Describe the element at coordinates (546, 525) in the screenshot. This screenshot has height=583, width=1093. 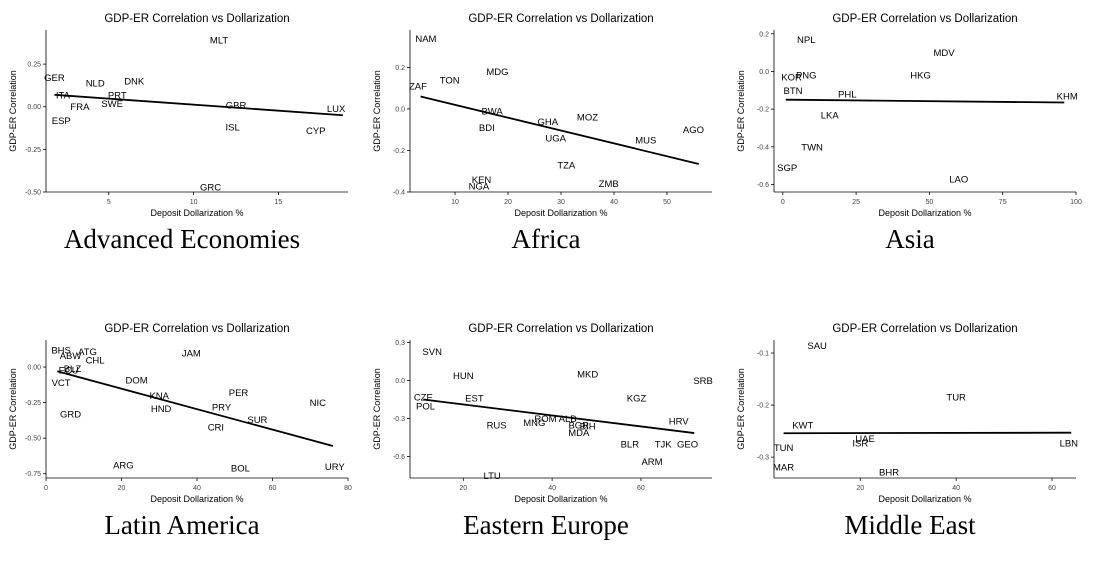
I see `panel-caption: Eastern Europe` at that location.